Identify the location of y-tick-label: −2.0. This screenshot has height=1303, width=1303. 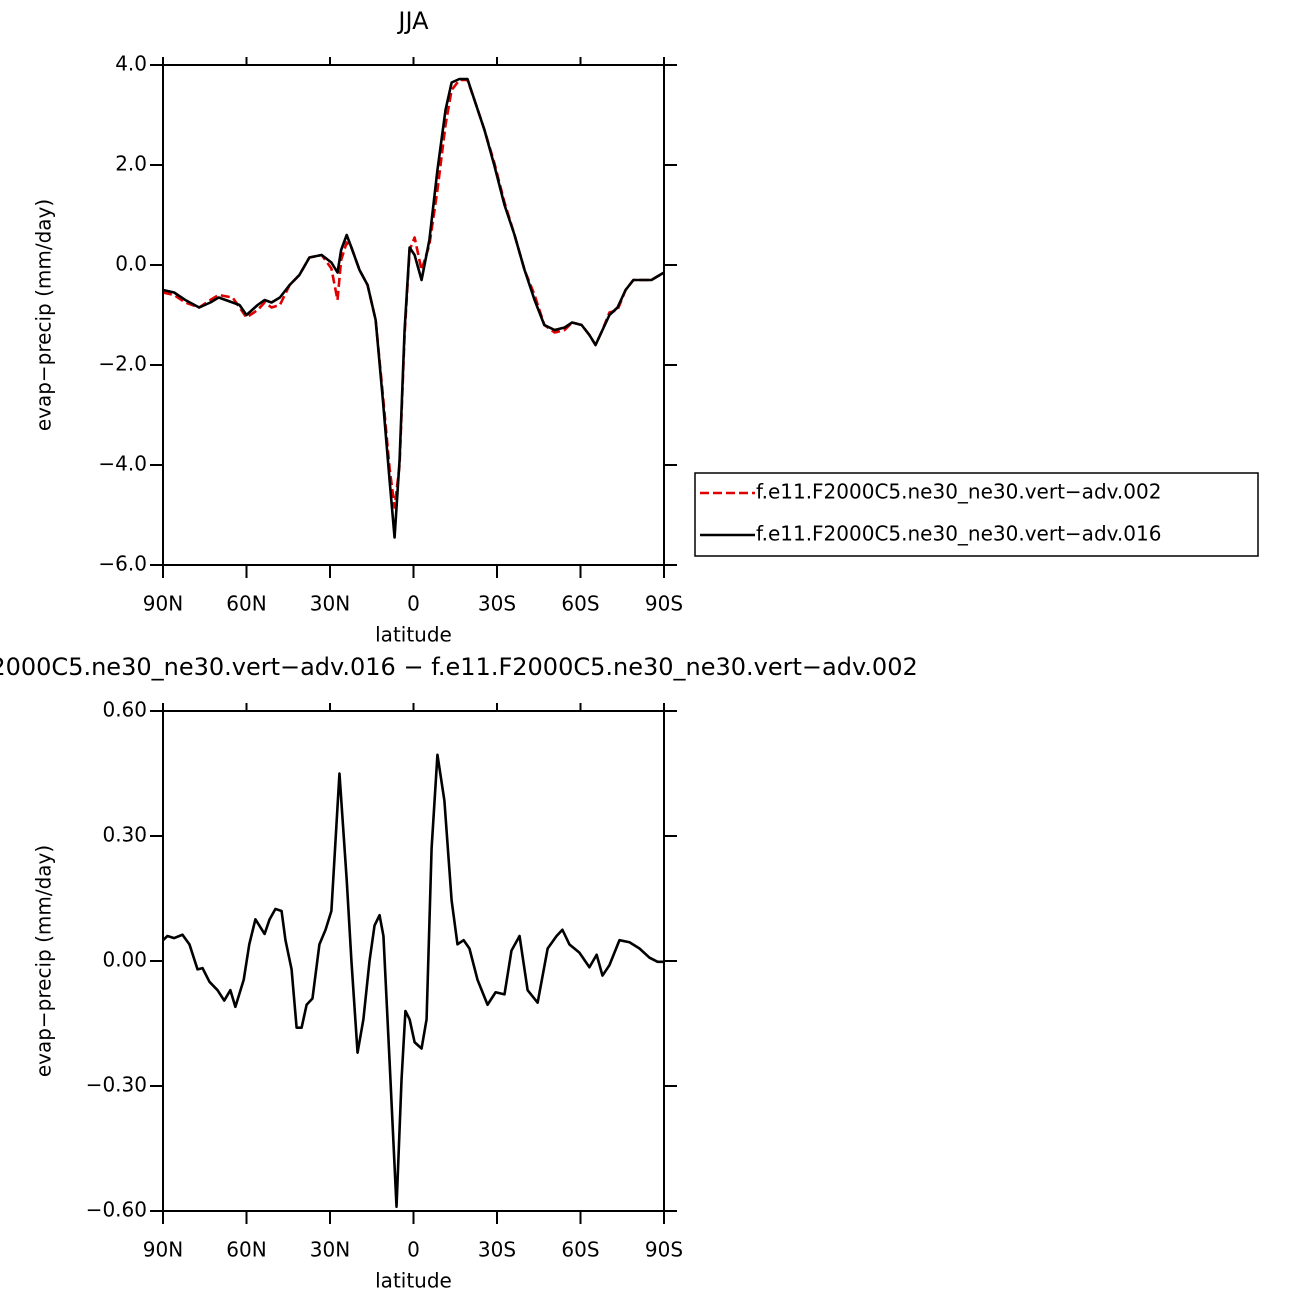
(122, 364).